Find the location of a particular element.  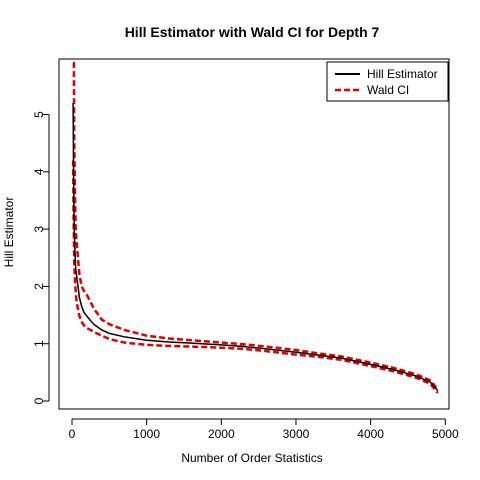

x-tick-label: 2000 is located at coordinates (221, 434).